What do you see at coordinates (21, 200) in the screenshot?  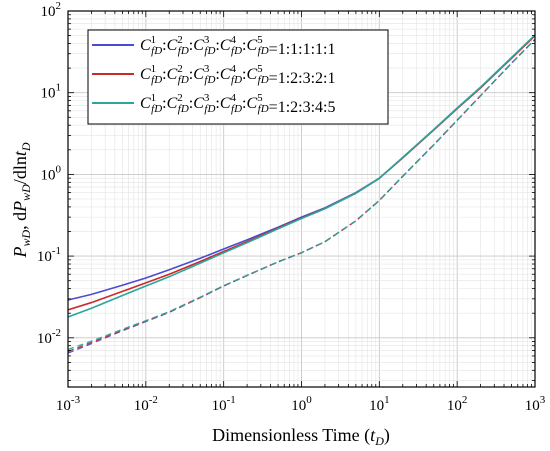 I see `y-axis-title: PwD, dPwD/dlntD` at bounding box center [21, 200].